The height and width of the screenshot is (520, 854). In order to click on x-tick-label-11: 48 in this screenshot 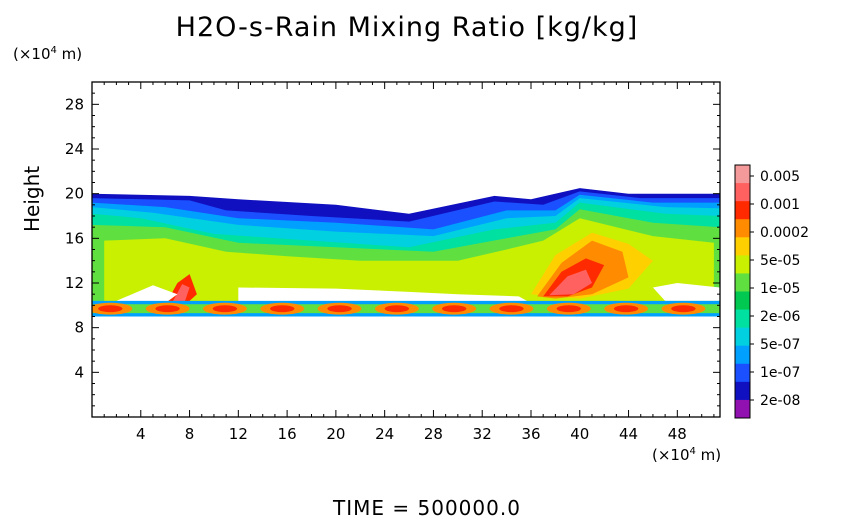, I will do `click(677, 434)`.